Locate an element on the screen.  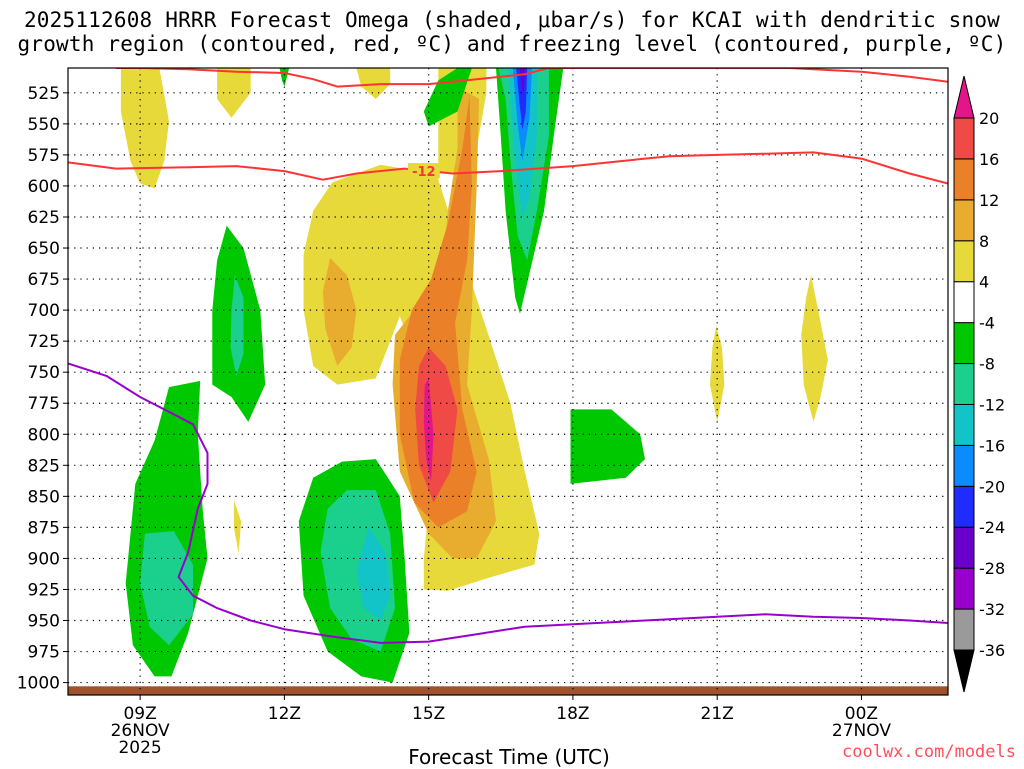
y-tick-label: 600 is located at coordinates (44, 187).